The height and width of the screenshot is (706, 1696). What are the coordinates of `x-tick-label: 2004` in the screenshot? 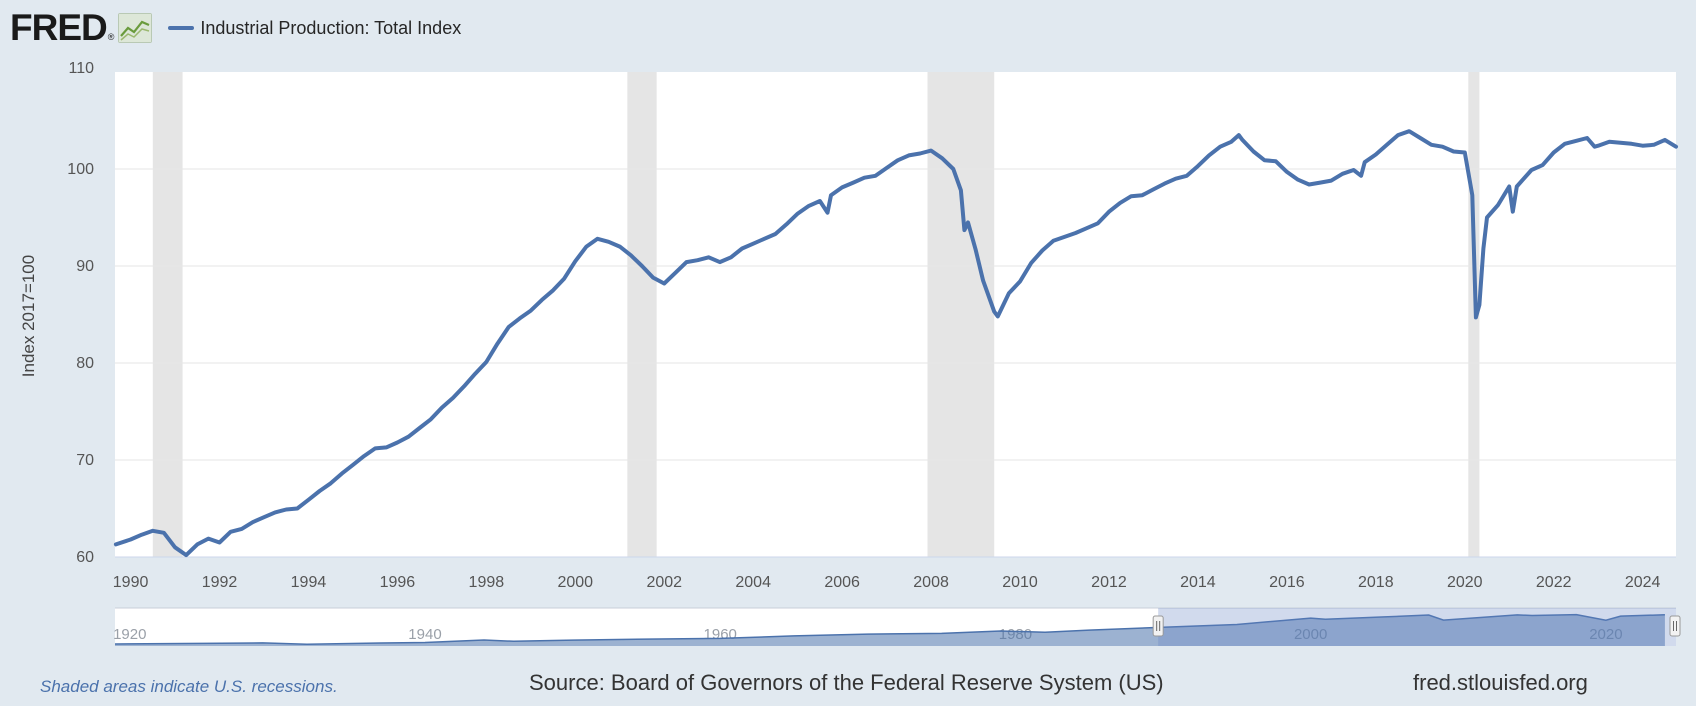 It's located at (753, 582).